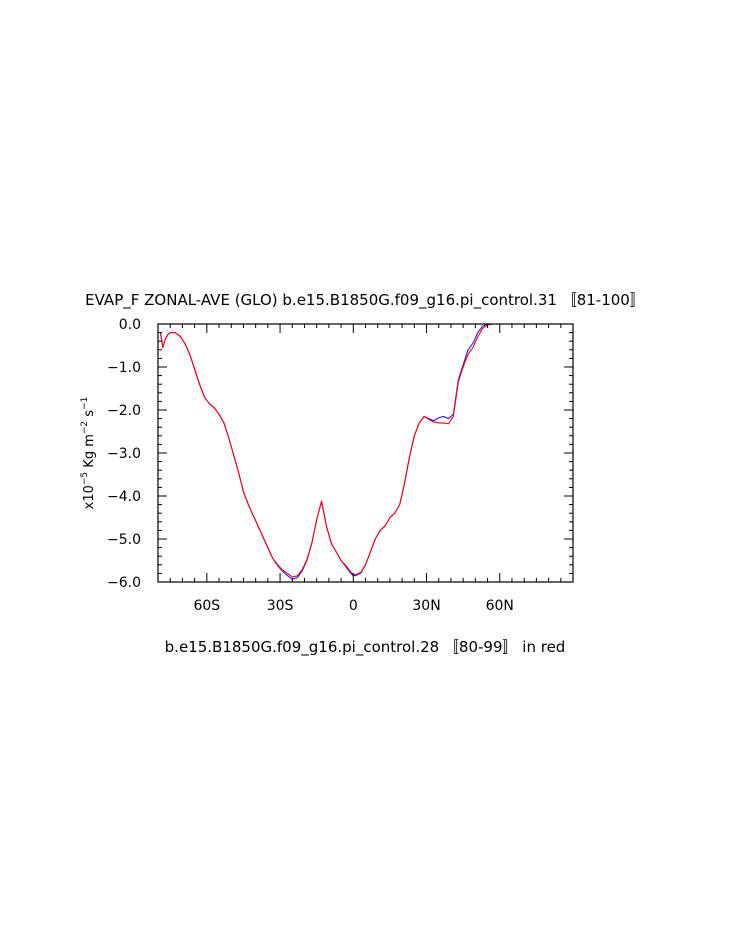 This screenshot has width=733, height=945. Describe the element at coordinates (500, 606) in the screenshot. I see `x-tick-label: 60N` at that location.